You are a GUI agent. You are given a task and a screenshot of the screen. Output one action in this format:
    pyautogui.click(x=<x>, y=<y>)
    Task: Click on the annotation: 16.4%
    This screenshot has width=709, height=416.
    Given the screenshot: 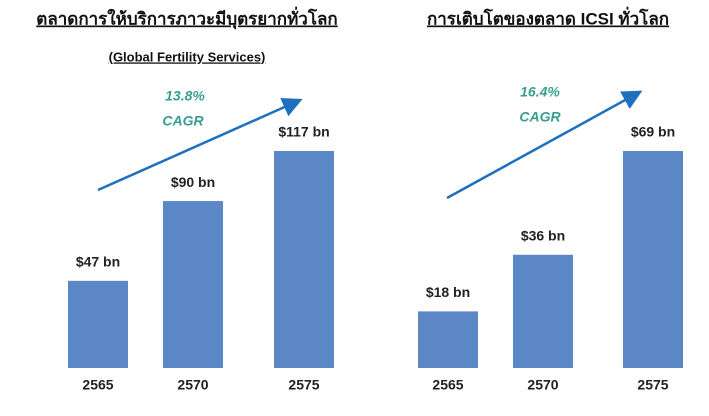 What is the action you would take?
    pyautogui.click(x=540, y=92)
    